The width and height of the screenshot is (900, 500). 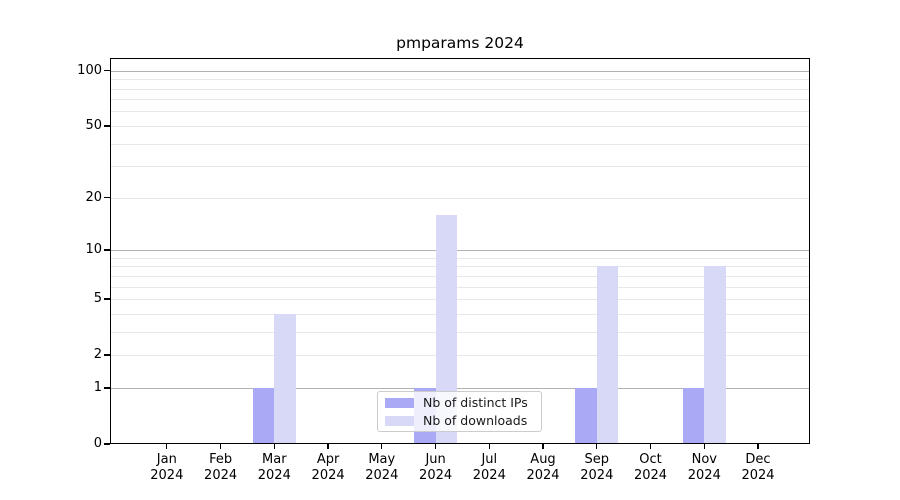 I want to click on x-tick-label-sep: Sep 2024, so click(x=597, y=467).